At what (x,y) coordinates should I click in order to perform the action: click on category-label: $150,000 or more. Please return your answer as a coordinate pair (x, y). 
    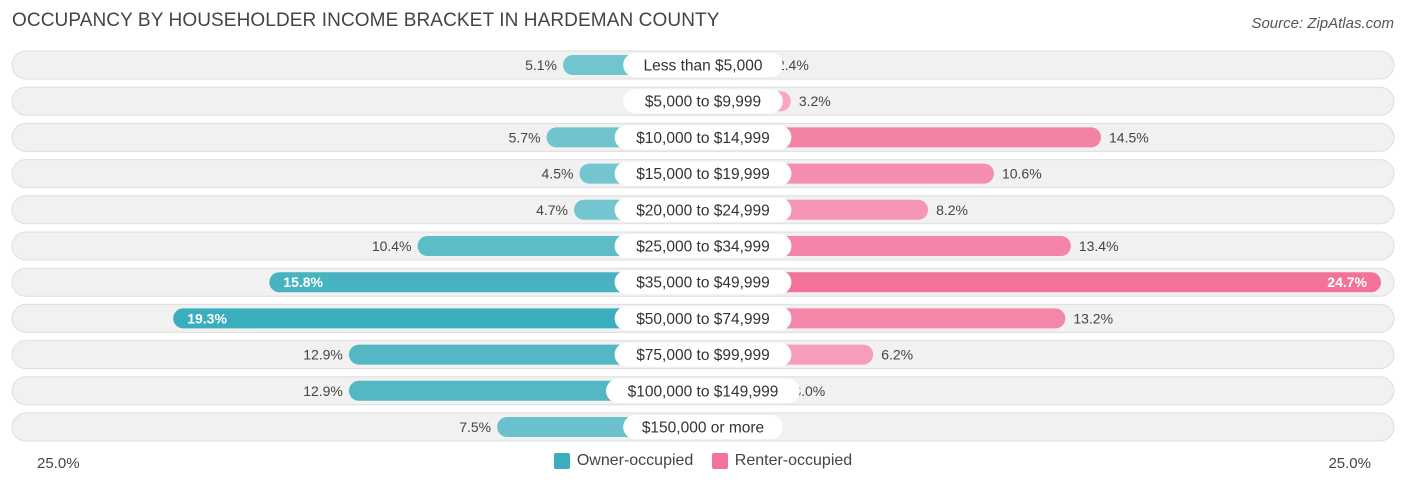
    Looking at the image, I should click on (703, 428).